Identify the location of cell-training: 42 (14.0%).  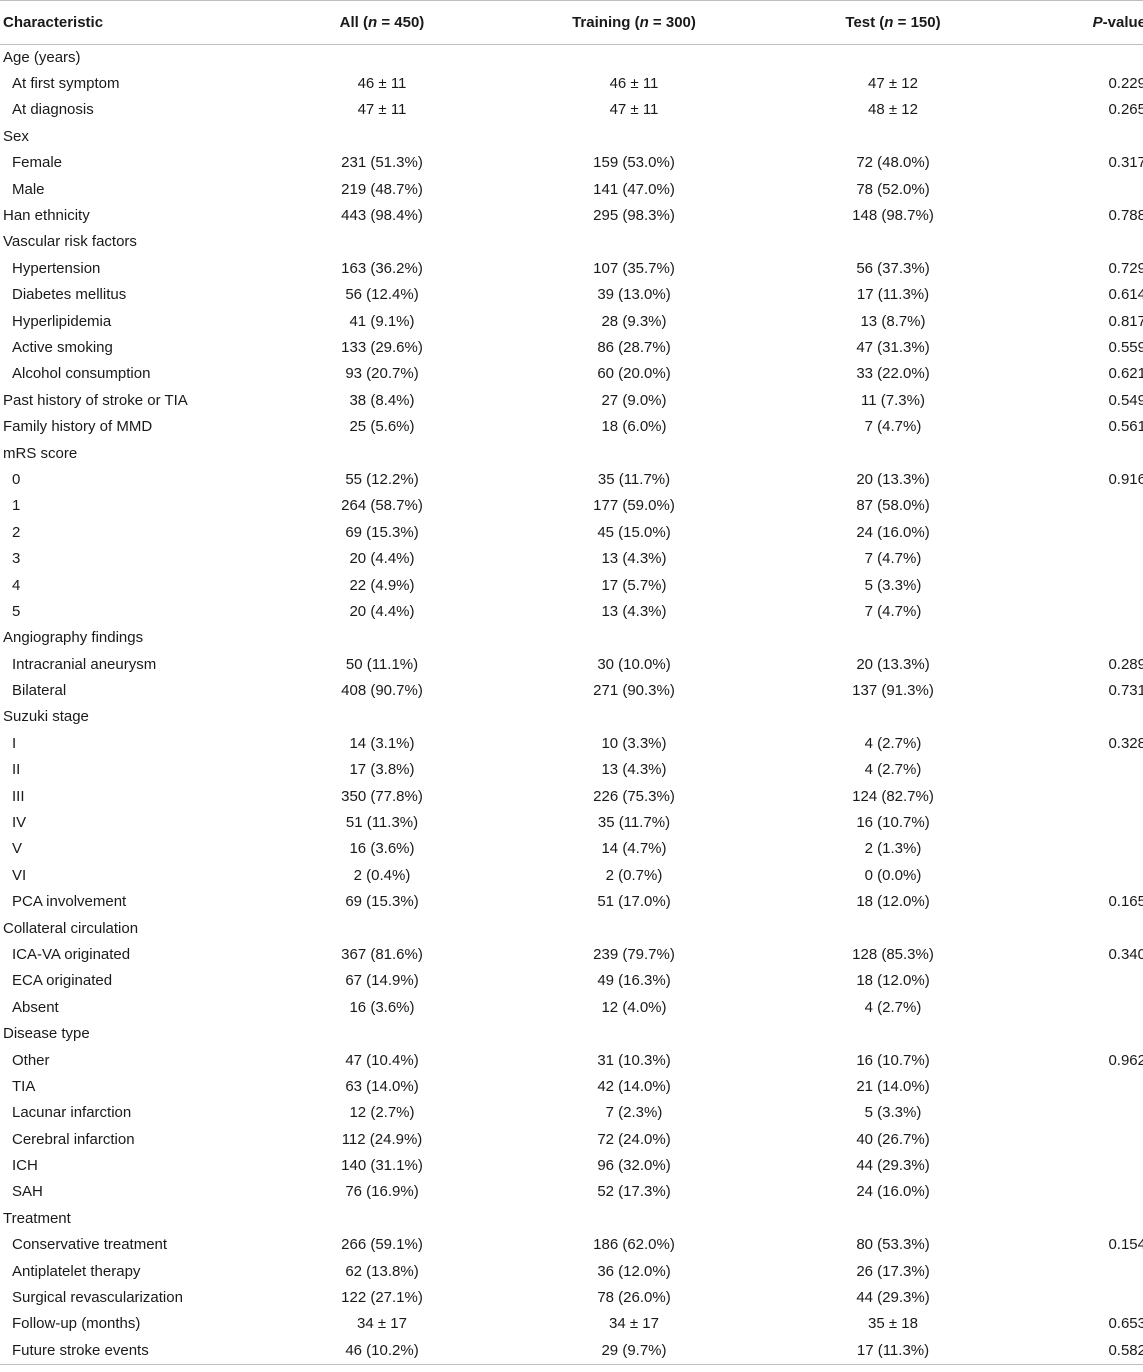
(634, 1086).